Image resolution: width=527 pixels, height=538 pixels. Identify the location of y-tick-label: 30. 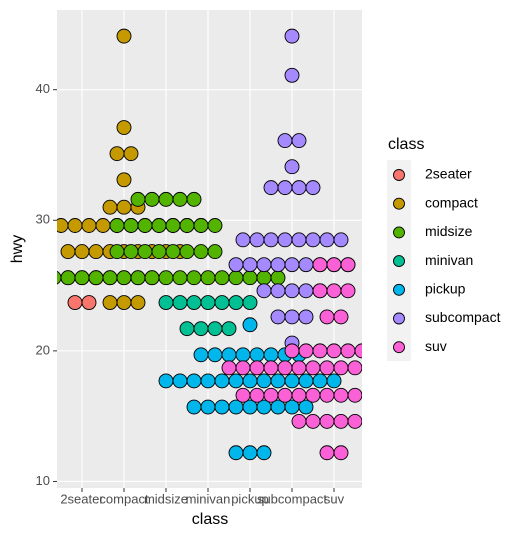
(43, 219).